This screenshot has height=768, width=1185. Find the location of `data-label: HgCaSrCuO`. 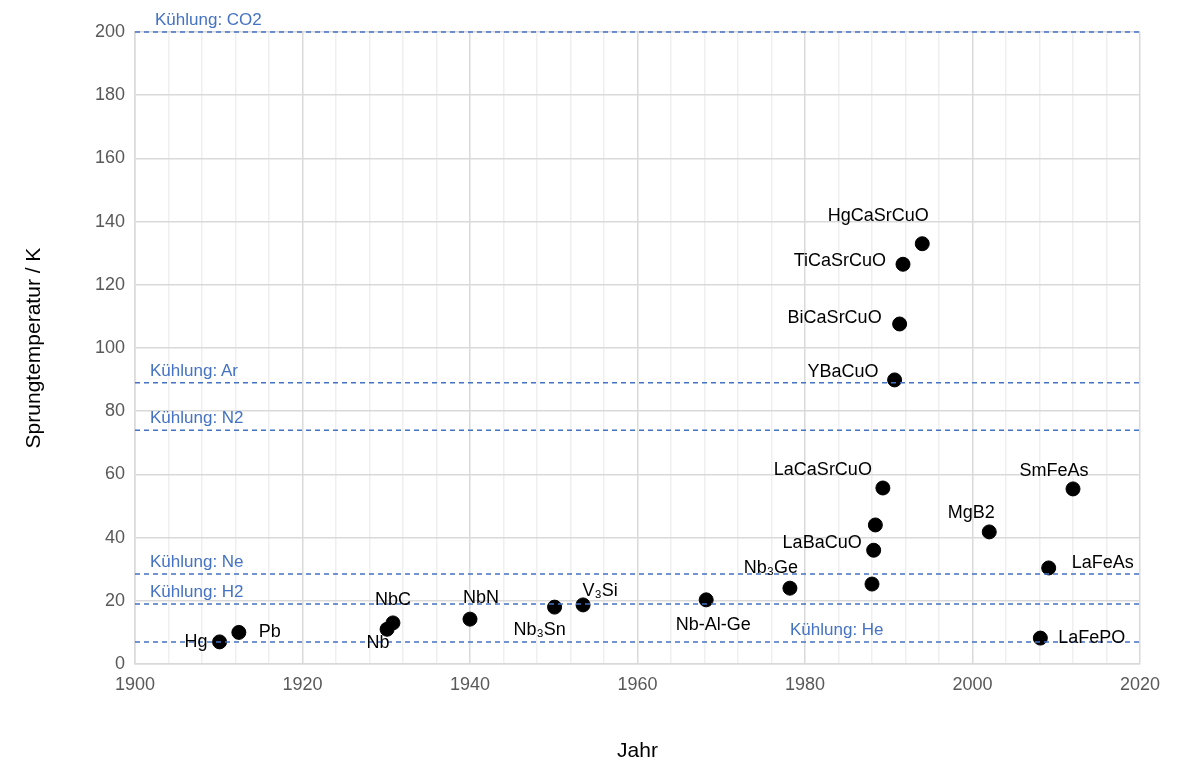

data-label: HgCaSrCuO is located at coordinates (878, 214).